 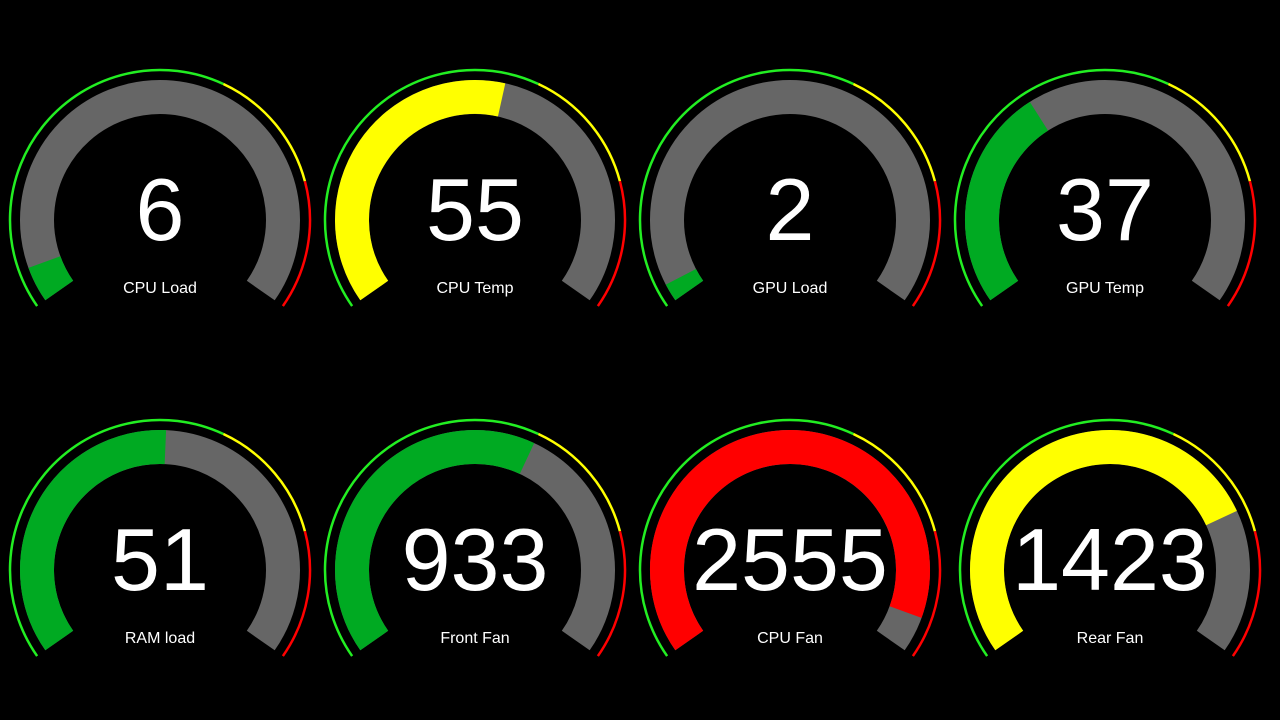 What do you see at coordinates (790, 209) in the screenshot?
I see `gauge-value: 2` at bounding box center [790, 209].